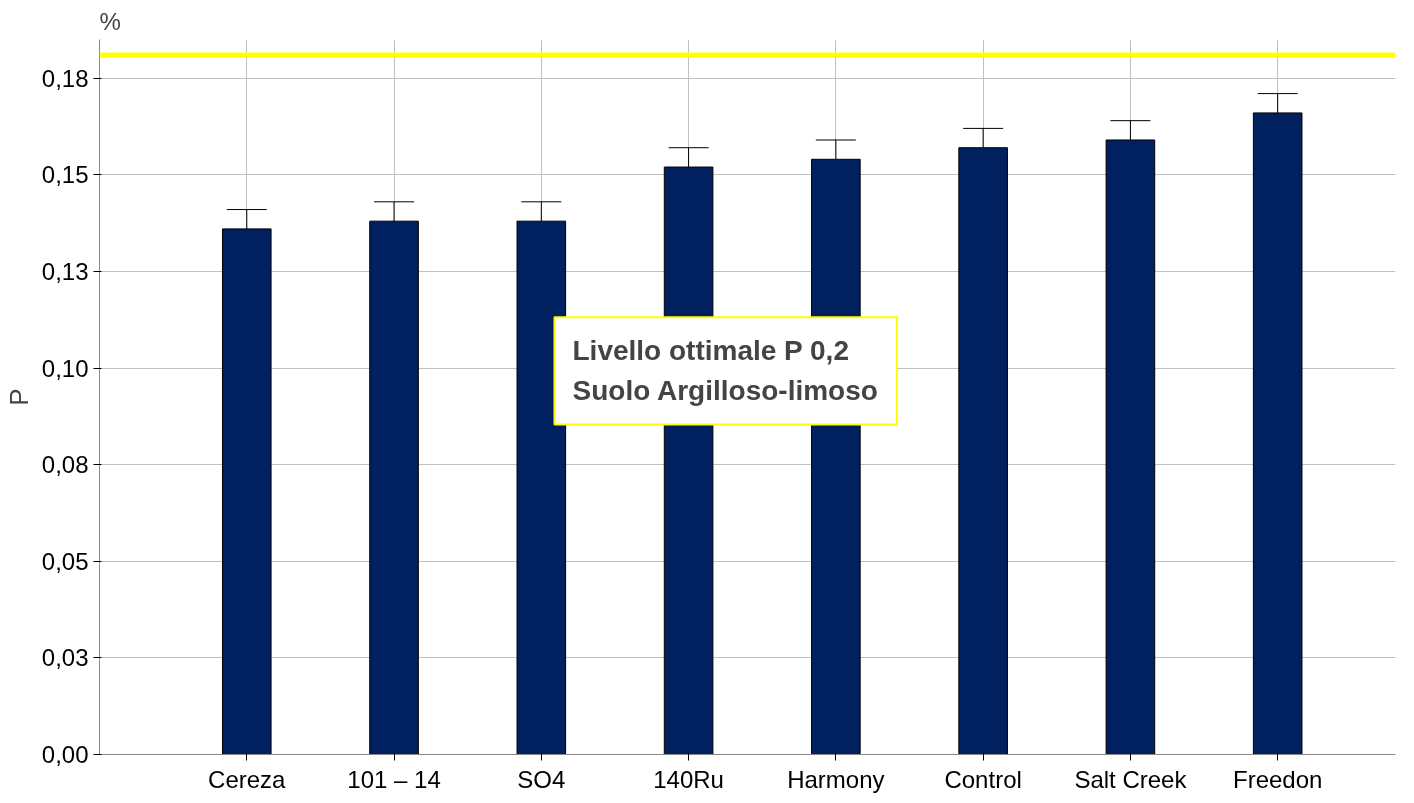 Image resolution: width=1414 pixels, height=803 pixels. What do you see at coordinates (1277, 779) in the screenshot?
I see `x-tick-label: Freedon` at bounding box center [1277, 779].